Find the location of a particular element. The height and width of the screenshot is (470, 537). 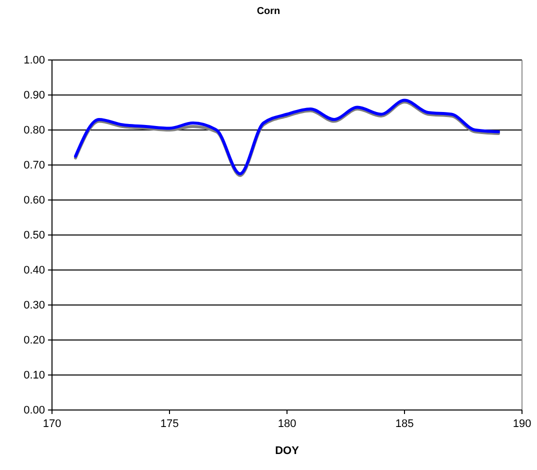

y-tick-label: 0.50 is located at coordinates (34, 236).